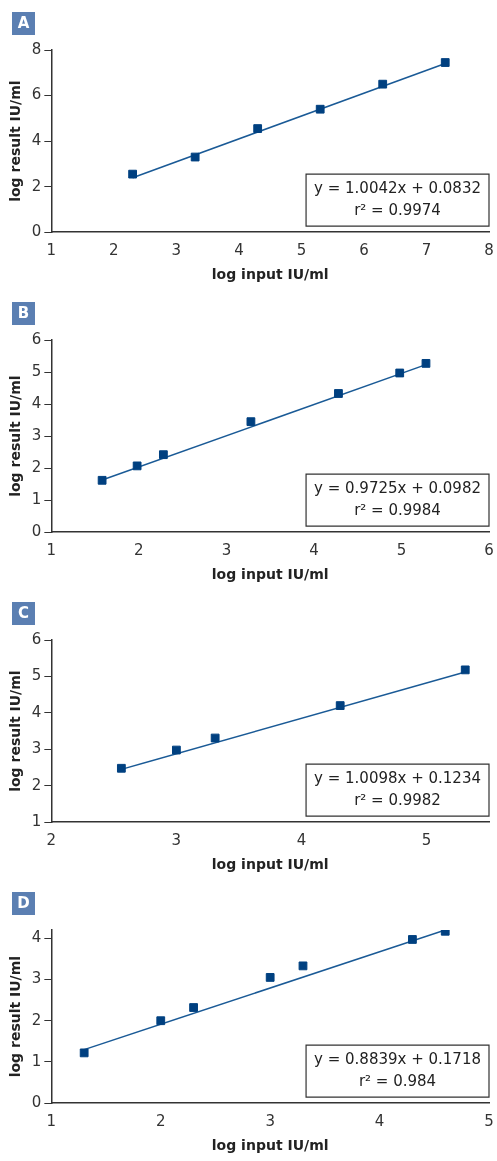 The image size is (497, 1161). Describe the element at coordinates (397, 800) in the screenshot. I see `annotation: r² = 0.9982` at that location.